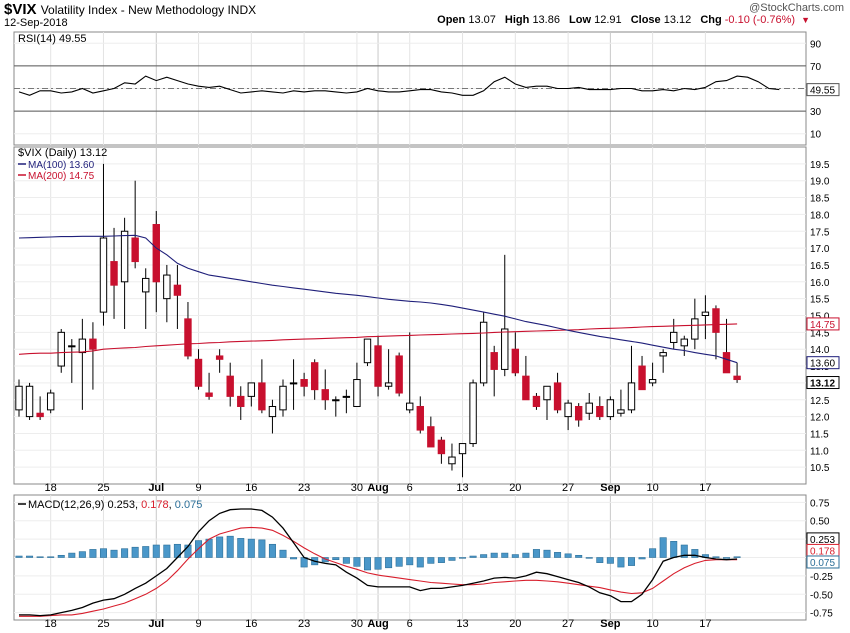  Describe the element at coordinates (823, 90) in the screenshot. I see `rsi-last-value-box` at that location.